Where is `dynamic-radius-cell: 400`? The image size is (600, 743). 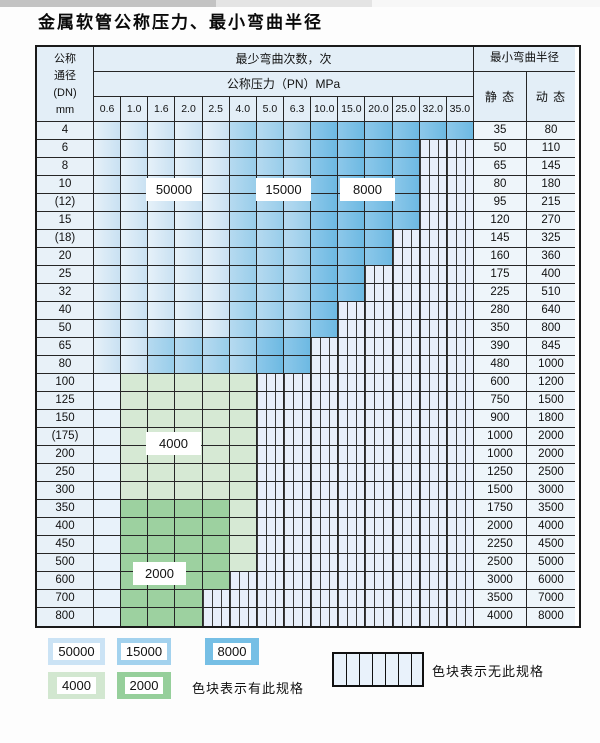
dynamic-radius-cell: 400 is located at coordinates (550, 275).